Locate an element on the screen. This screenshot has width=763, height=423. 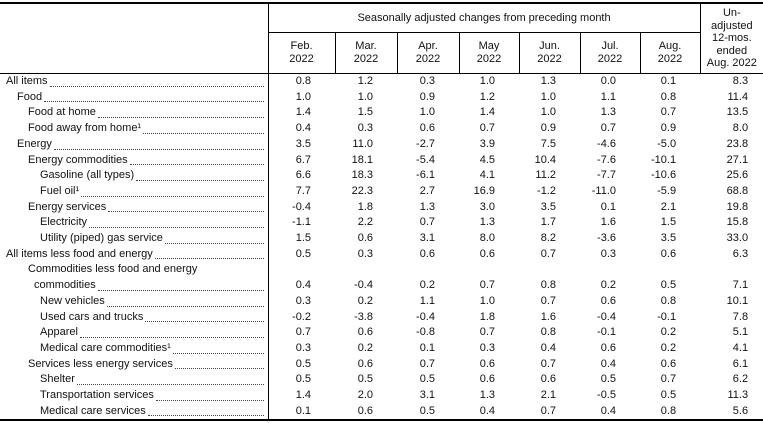
value-cell: 11.2 is located at coordinates (545, 175).